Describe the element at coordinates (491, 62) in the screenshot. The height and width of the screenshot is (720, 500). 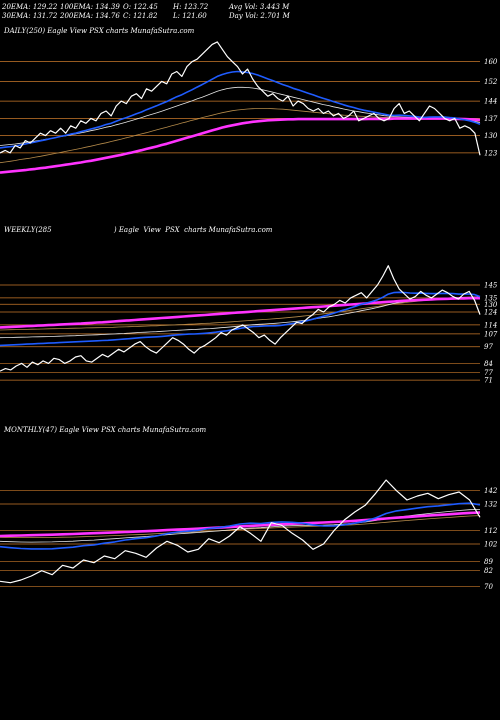
I see `daily-y-tick-label: 160` at that location.